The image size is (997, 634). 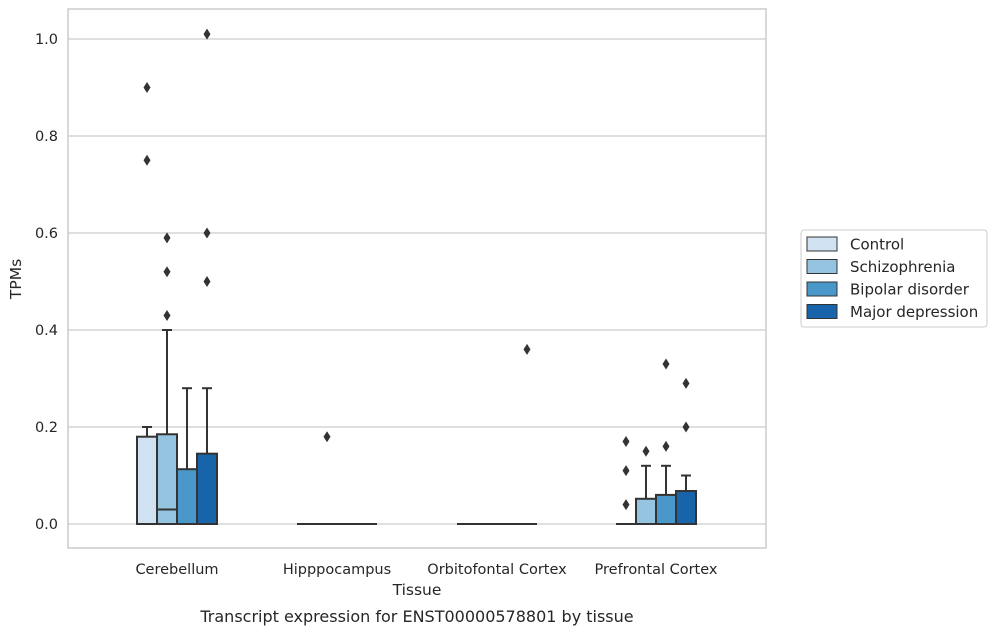 I want to click on legend-frame, so click(x=894, y=278).